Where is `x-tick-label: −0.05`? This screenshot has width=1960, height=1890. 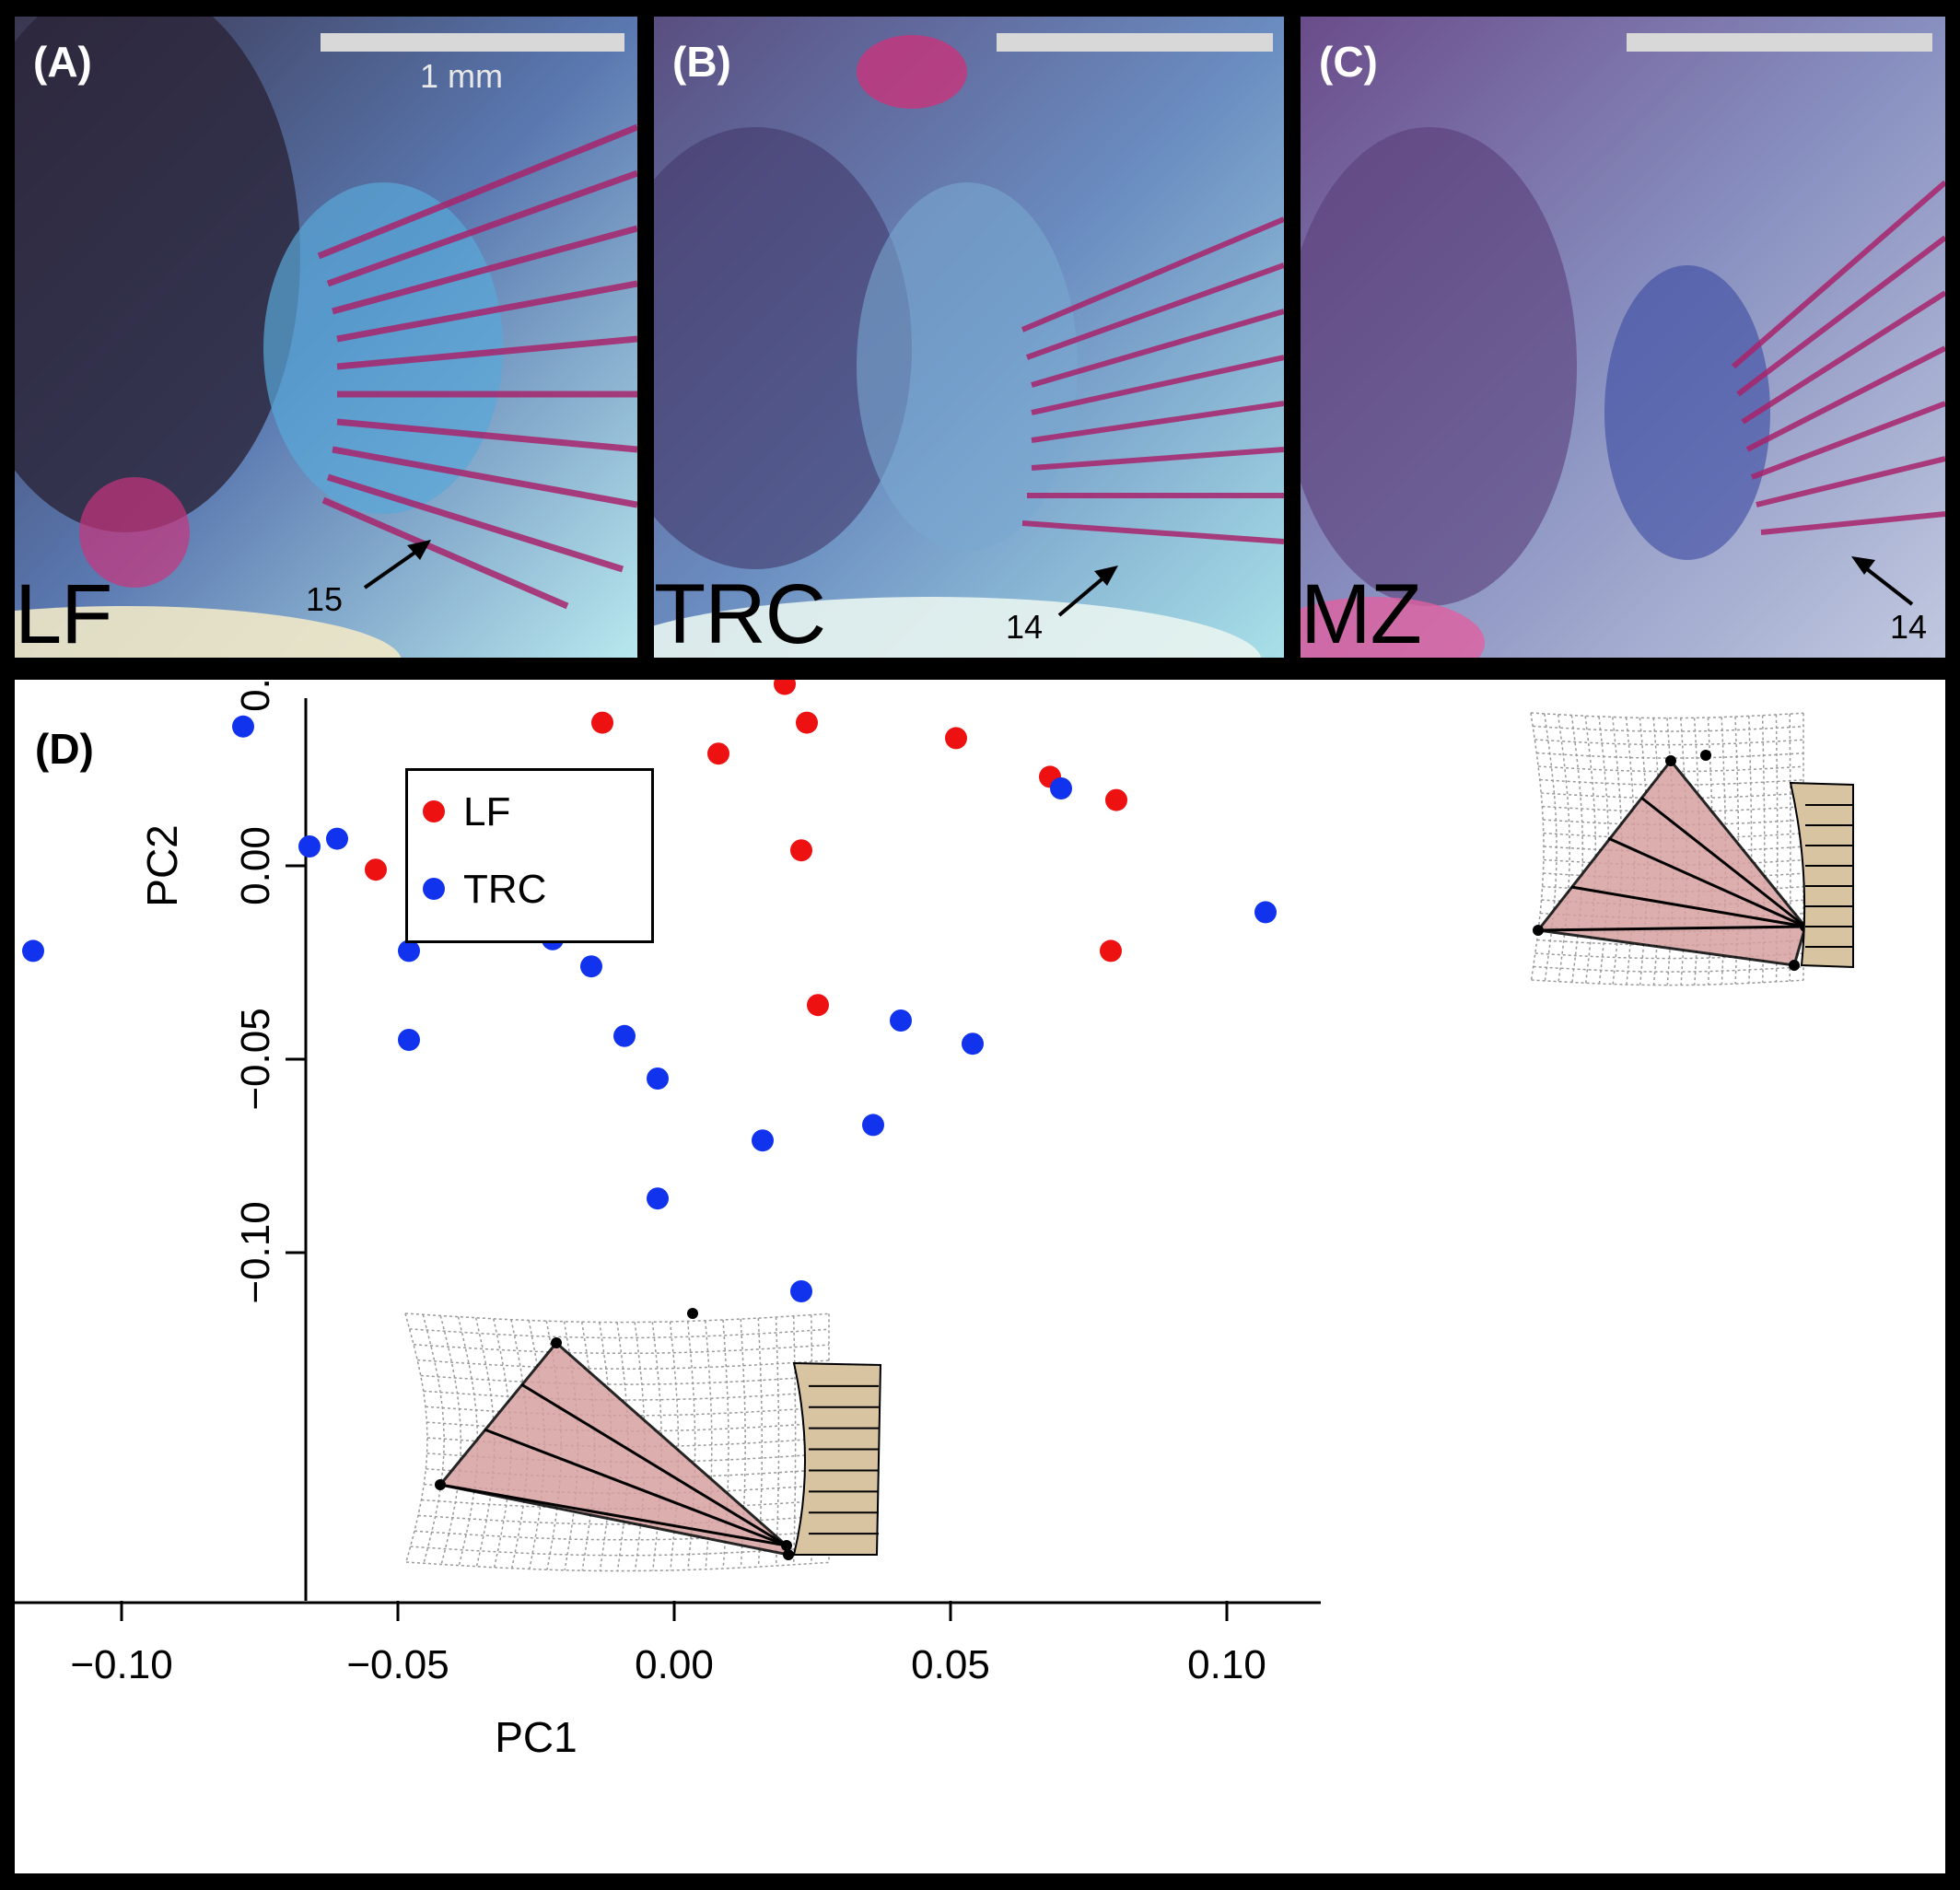
x-tick-label: −0.05 is located at coordinates (397, 1664).